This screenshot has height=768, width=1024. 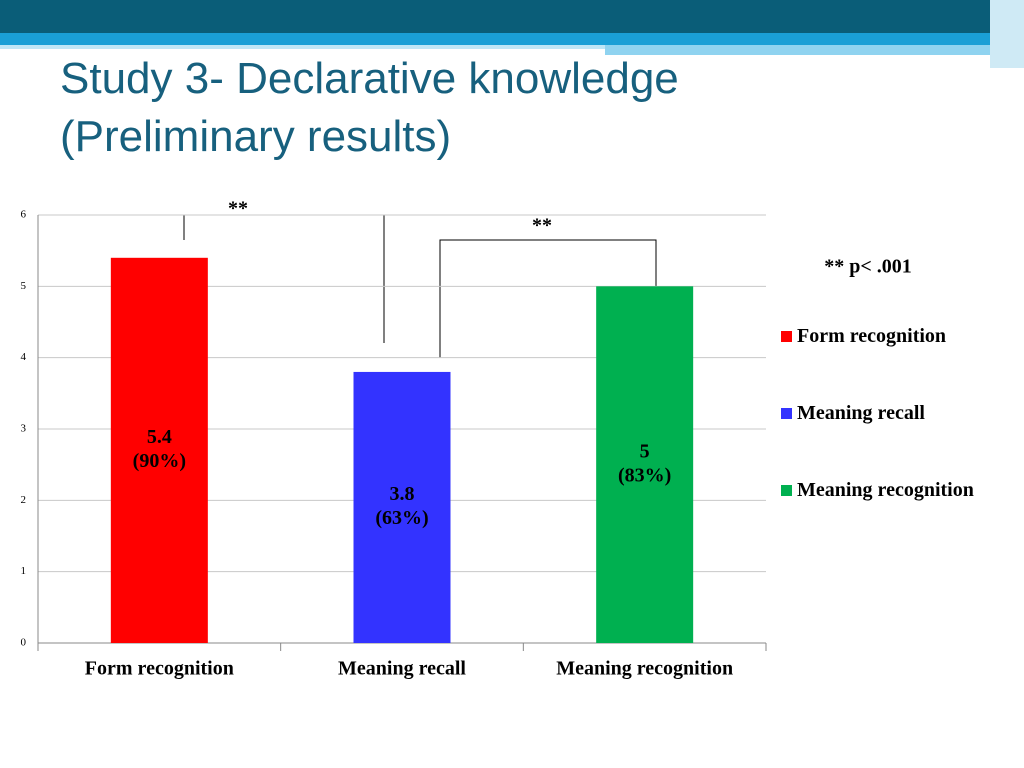 What do you see at coordinates (402, 669) in the screenshot?
I see `x-tick-label: Meaning recall` at bounding box center [402, 669].